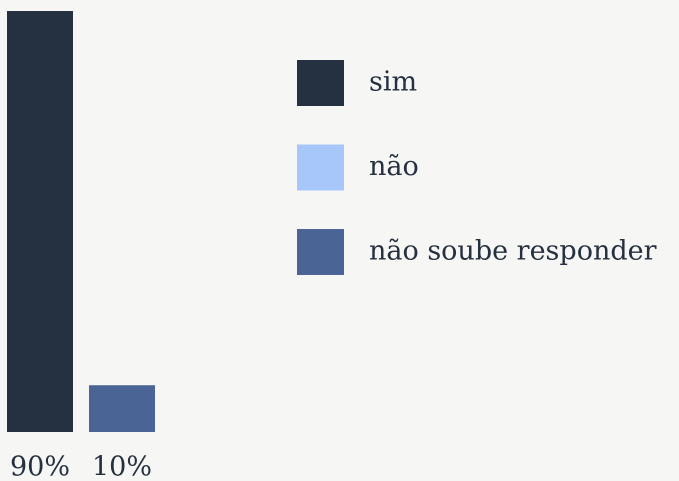 The width and height of the screenshot is (679, 481). Describe the element at coordinates (122, 466) in the screenshot. I see `value-label: 10%` at that location.